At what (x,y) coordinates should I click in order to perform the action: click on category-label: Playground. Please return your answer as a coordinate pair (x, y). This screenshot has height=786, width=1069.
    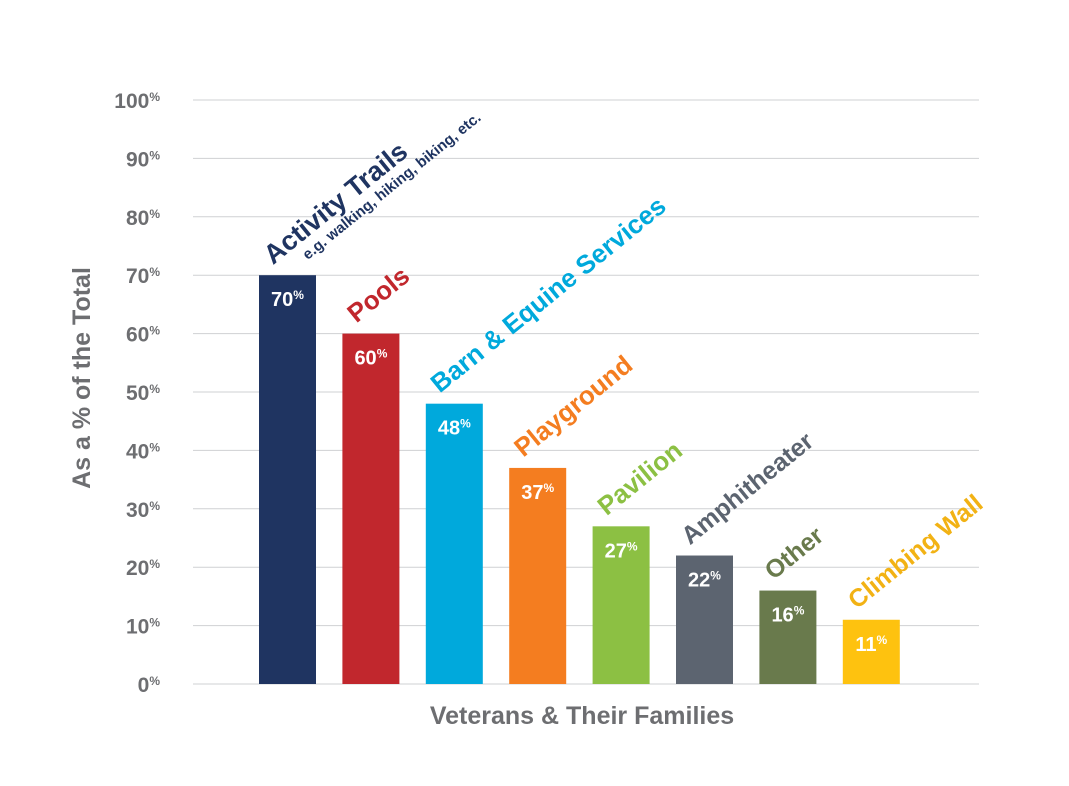
    Looking at the image, I should click on (573, 405).